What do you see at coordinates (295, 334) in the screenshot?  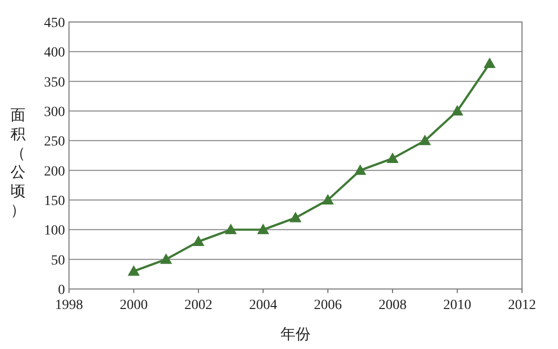 I see `x-axis-title: 年份` at bounding box center [295, 334].